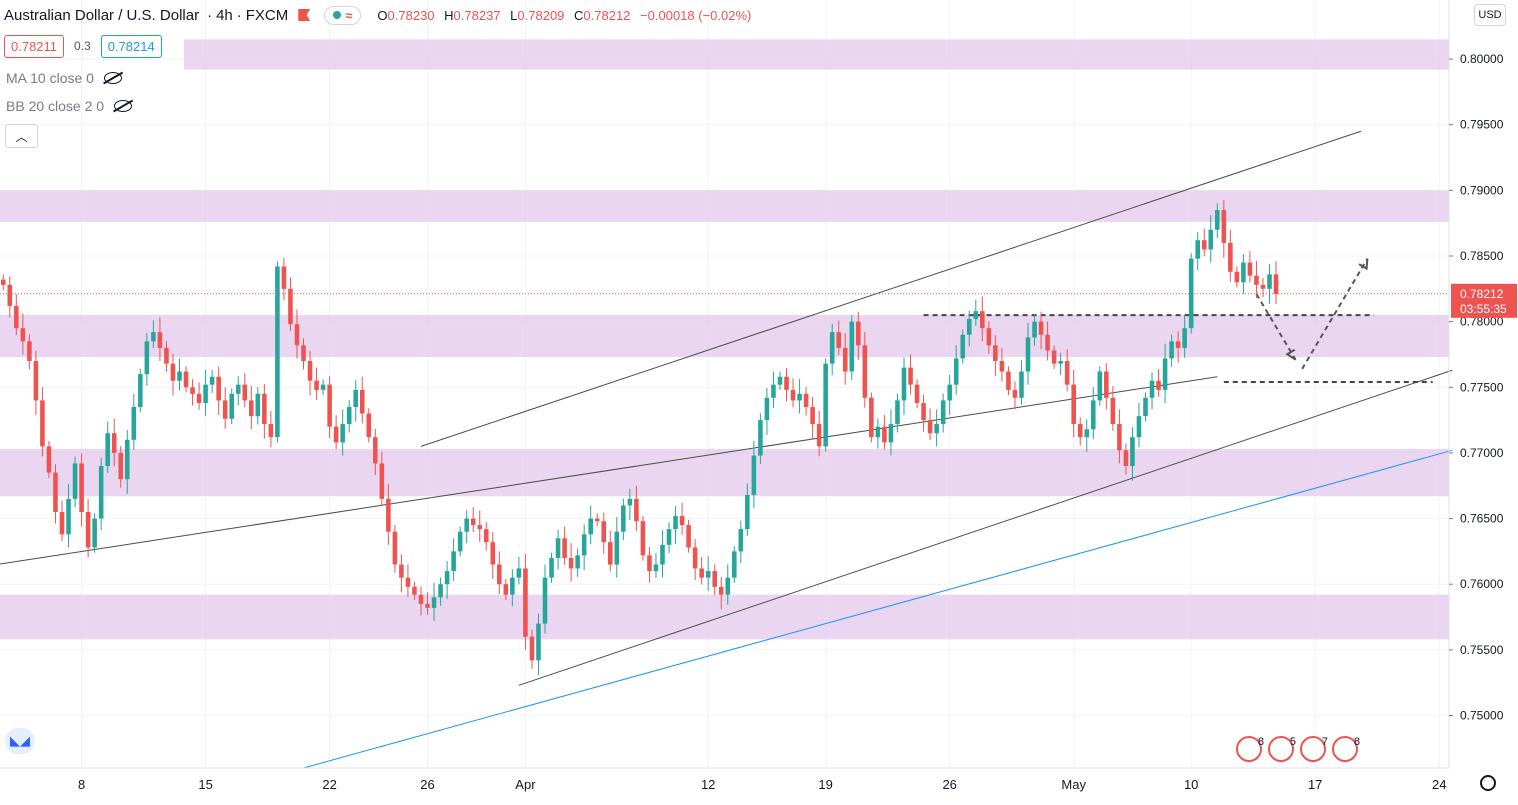  I want to click on buy-button: 0.78214, so click(131, 46).